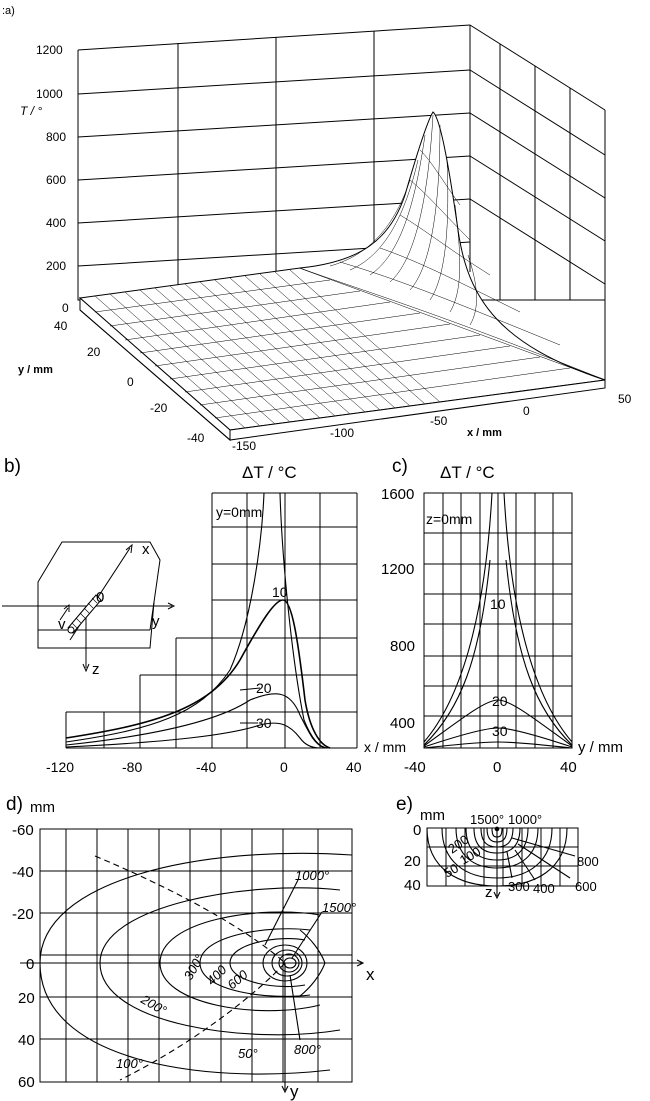 The height and width of the screenshot is (1101, 650). What do you see at coordinates (8, 11) in the screenshot?
I see `panel-a-label: :a)` at bounding box center [8, 11].